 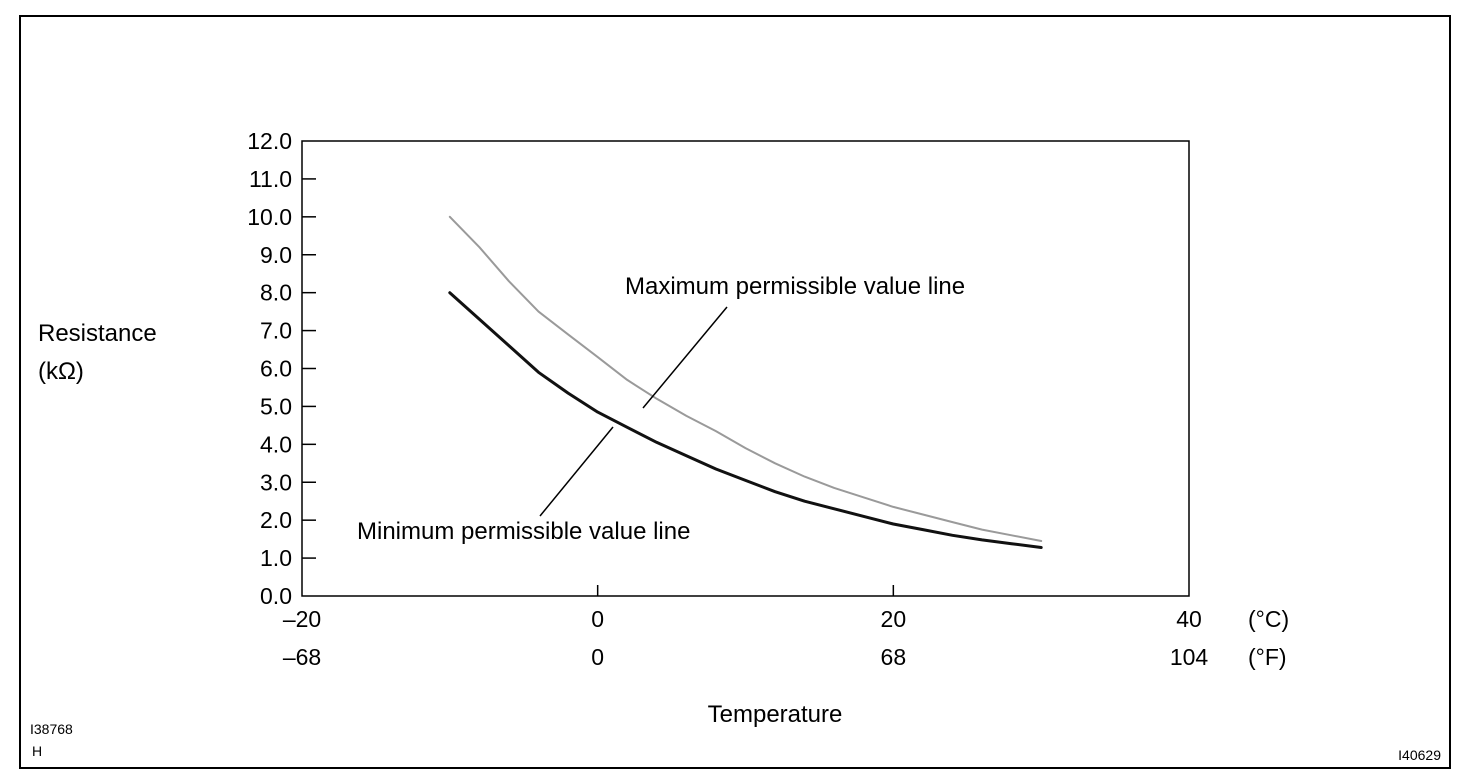 I want to click on x-tick-label-celsius: 40, so click(x=1189, y=619).